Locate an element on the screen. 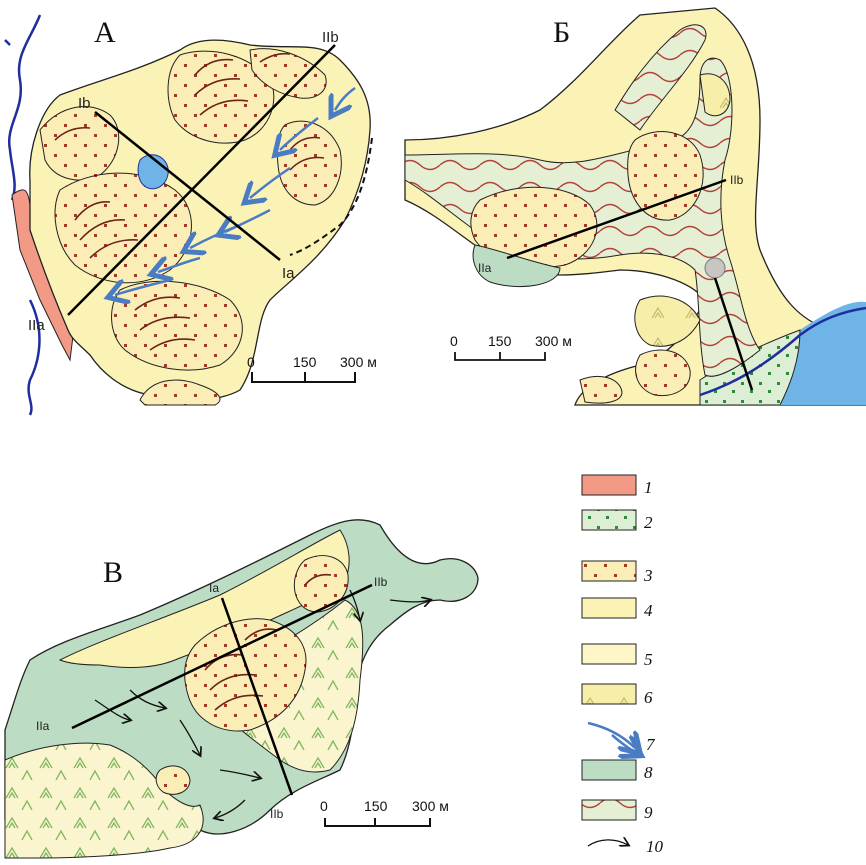 This screenshot has width=866, height=865. legend-number: 1 is located at coordinates (648, 487).